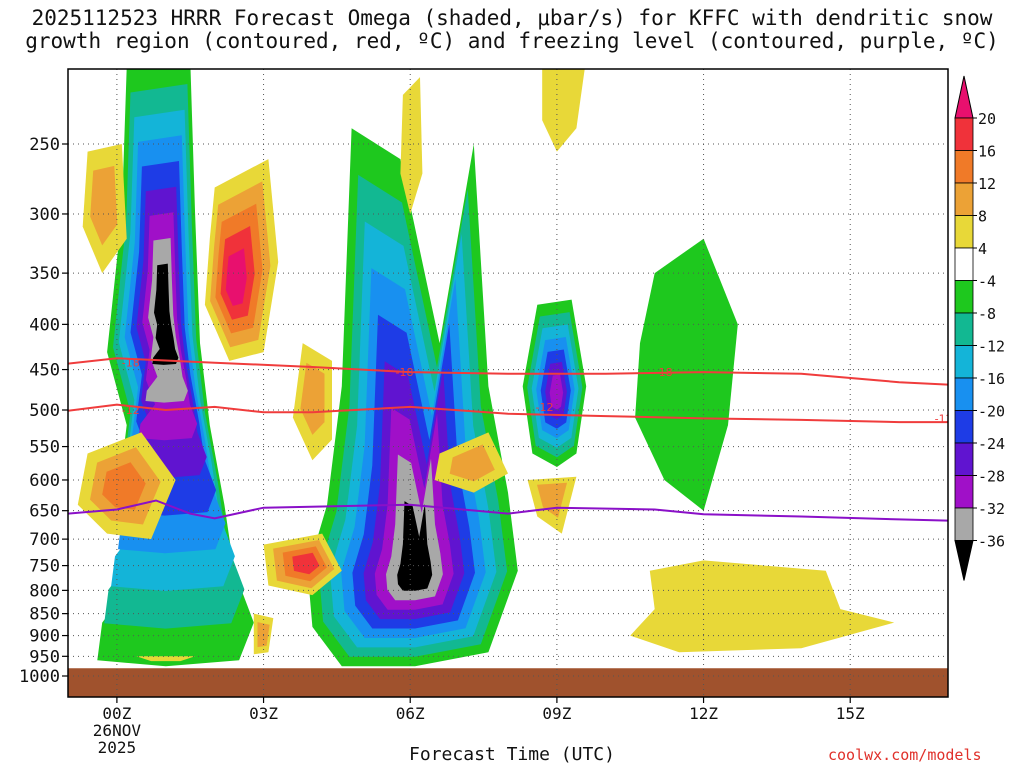  I want to click on y-tick-label: 900, so click(44, 637).